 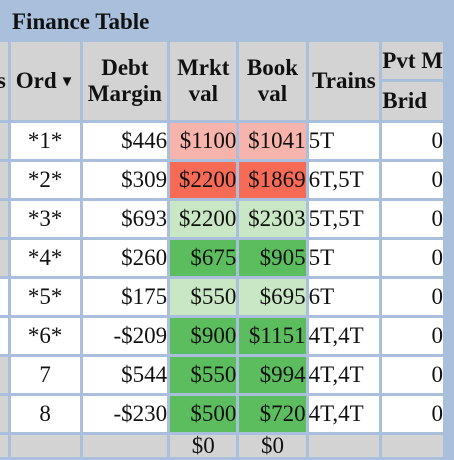 What do you see at coordinates (272, 219) in the screenshot?
I see `book-val-cell: $2303` at bounding box center [272, 219].